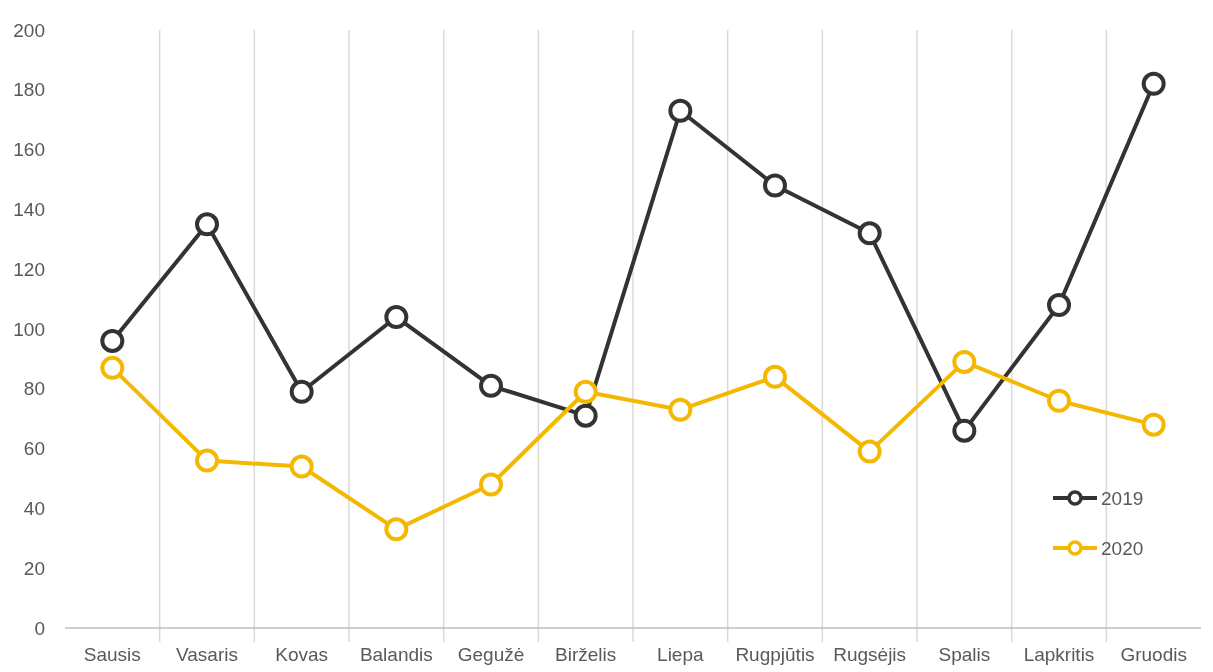 The height and width of the screenshot is (672, 1213). Describe the element at coordinates (34, 568) in the screenshot. I see `y-tick-label: 20` at that location.